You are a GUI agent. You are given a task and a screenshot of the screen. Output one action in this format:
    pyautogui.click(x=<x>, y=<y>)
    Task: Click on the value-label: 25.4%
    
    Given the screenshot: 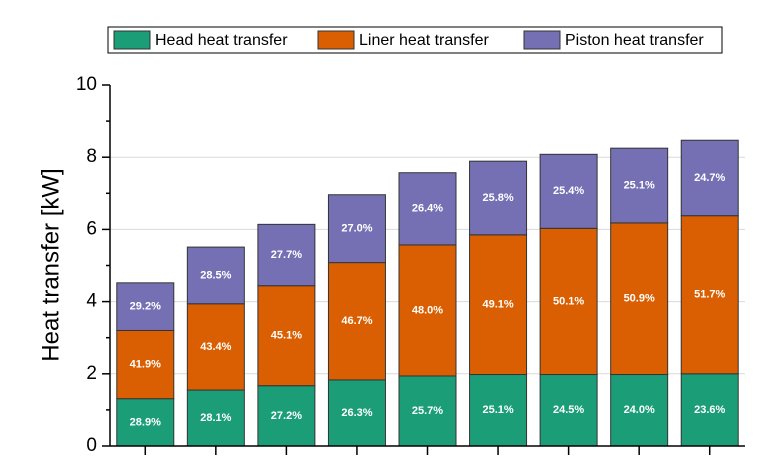 What is the action you would take?
    pyautogui.click(x=568, y=191)
    